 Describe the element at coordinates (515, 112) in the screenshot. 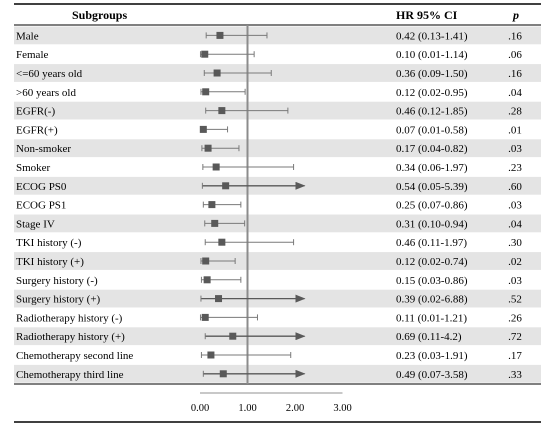

I see `p-value: .28` at that location.